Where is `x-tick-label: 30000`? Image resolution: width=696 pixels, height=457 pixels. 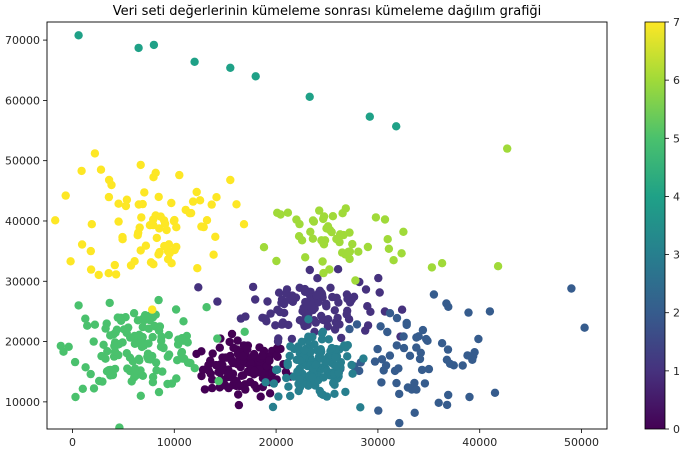
x-tick-label: 30000 is located at coordinates (377, 442).